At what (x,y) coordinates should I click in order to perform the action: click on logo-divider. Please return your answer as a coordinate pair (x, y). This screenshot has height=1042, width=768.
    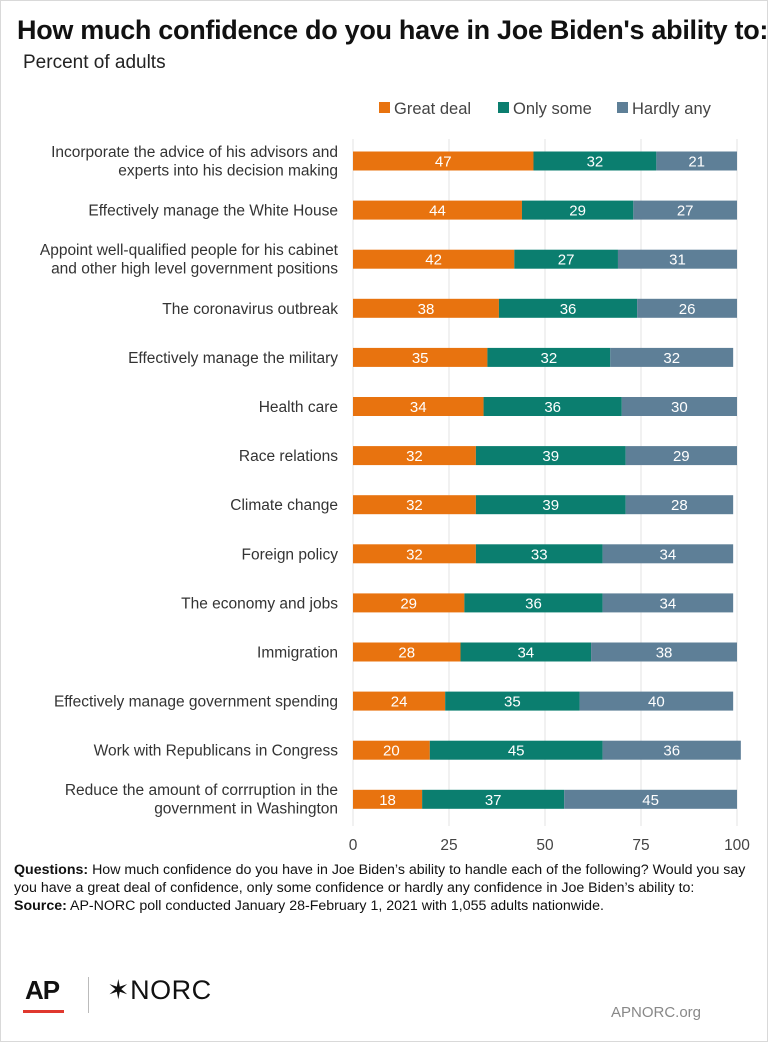
    Looking at the image, I should click on (88, 995).